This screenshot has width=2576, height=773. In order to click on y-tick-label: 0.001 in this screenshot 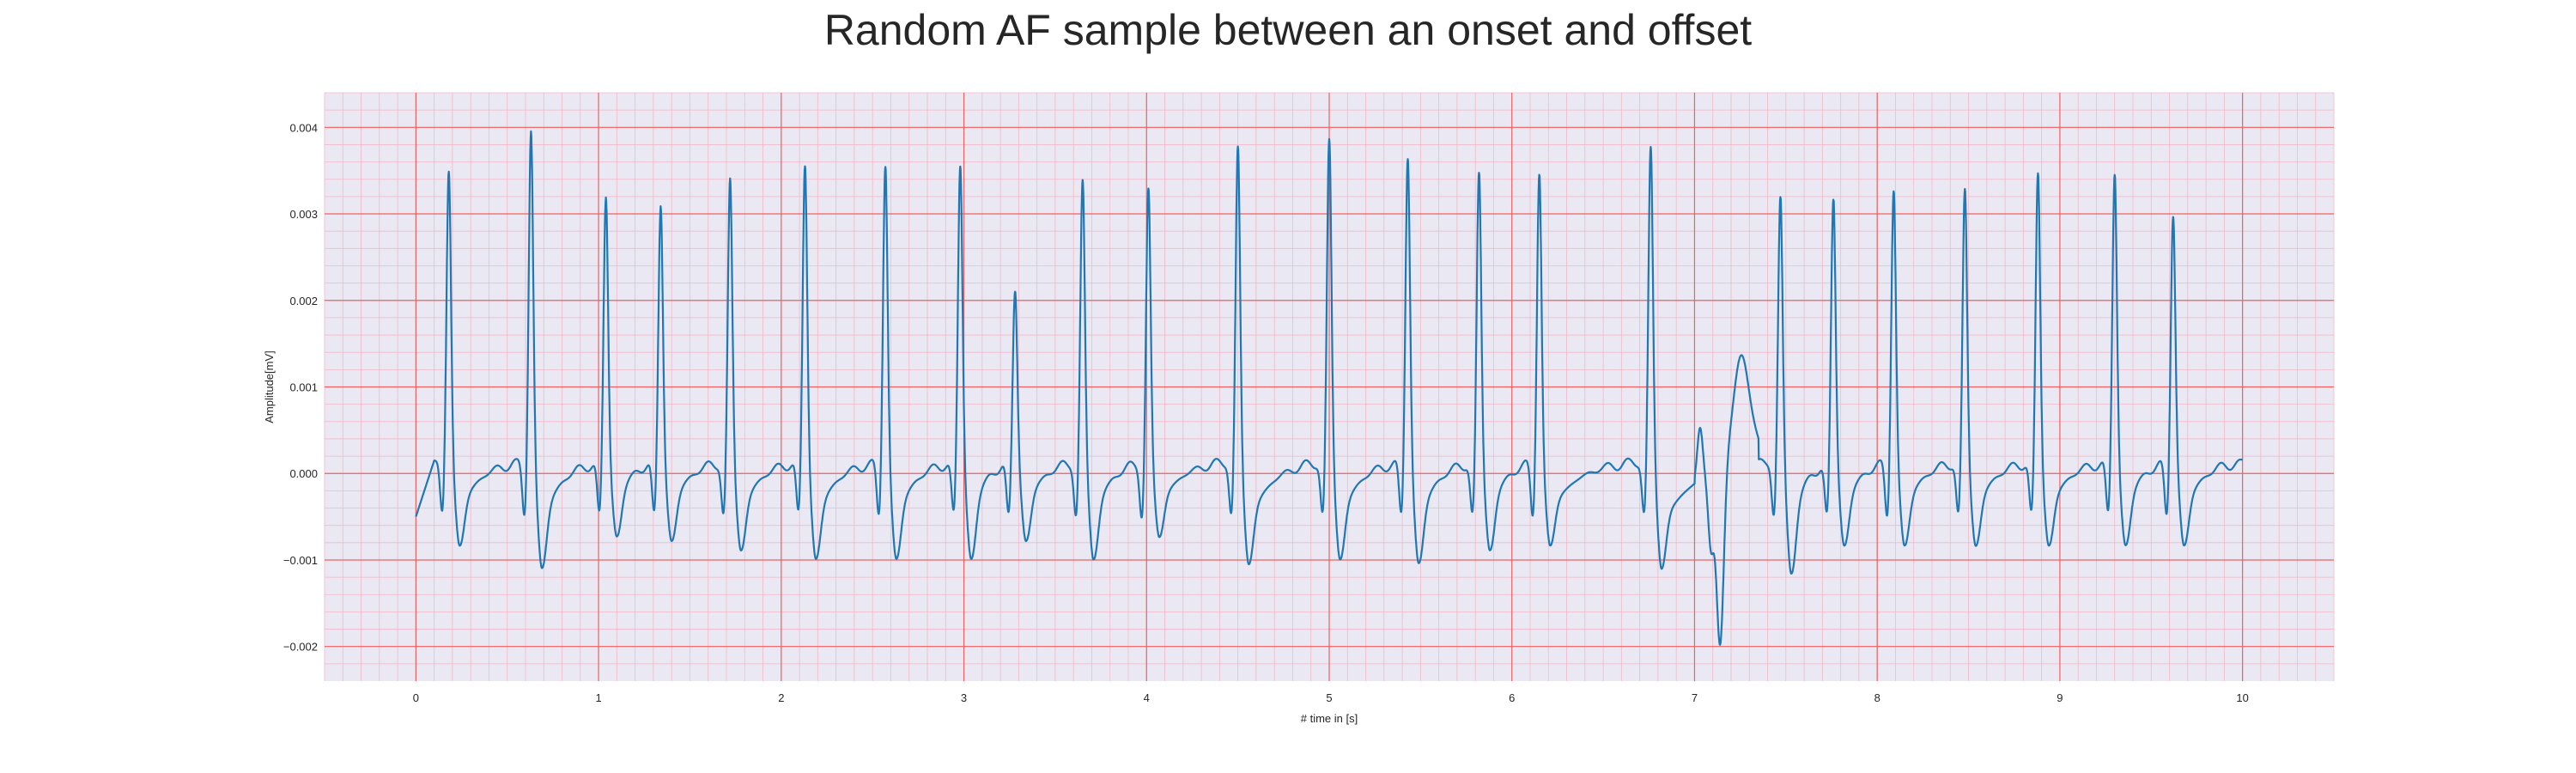, I will do `click(303, 387)`.